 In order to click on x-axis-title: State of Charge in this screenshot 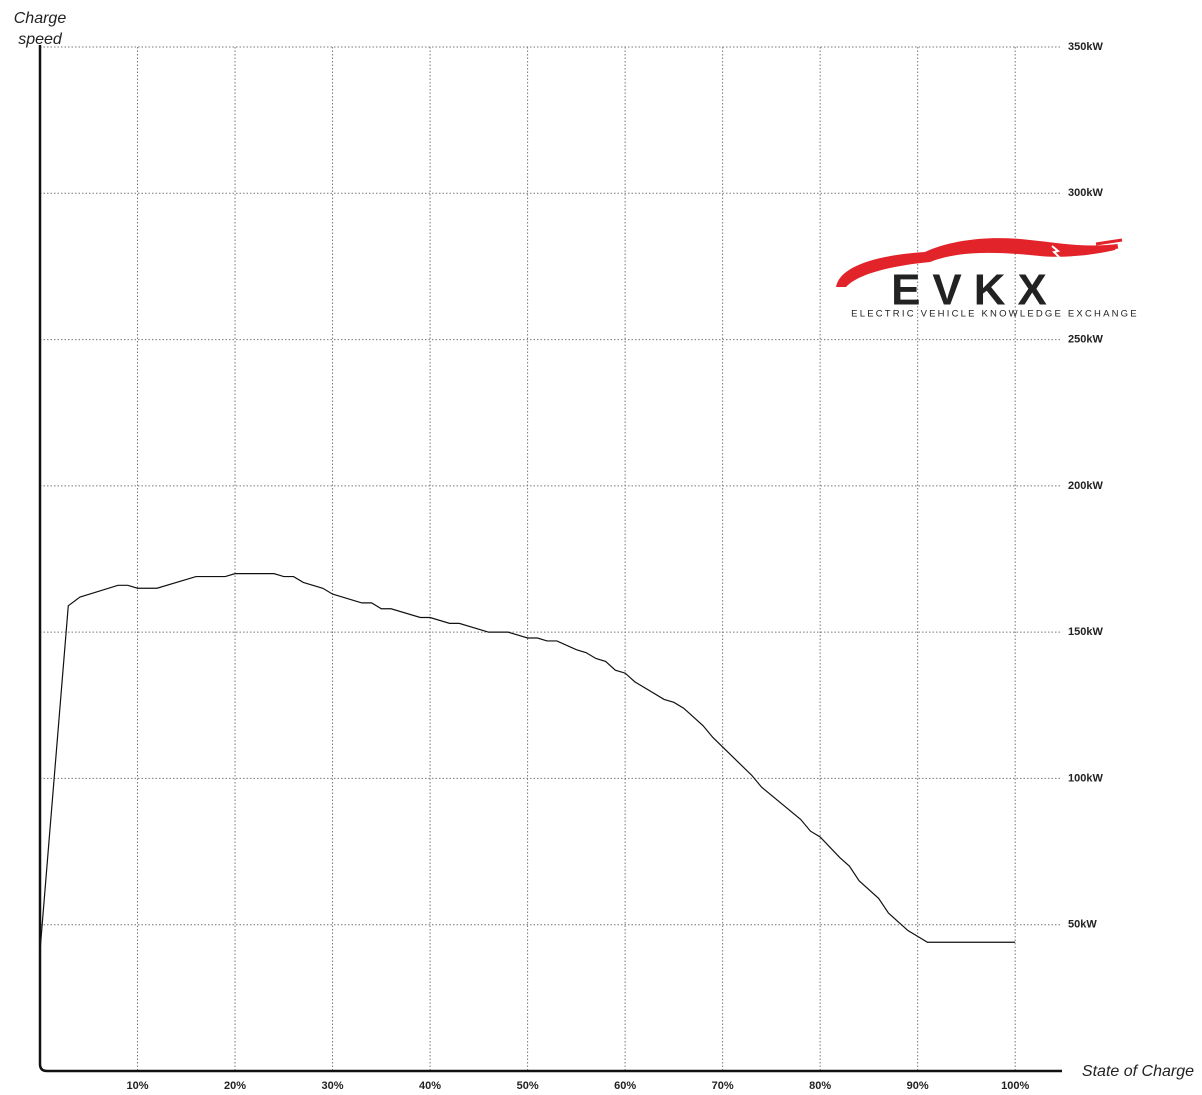, I will do `click(1138, 1071)`.